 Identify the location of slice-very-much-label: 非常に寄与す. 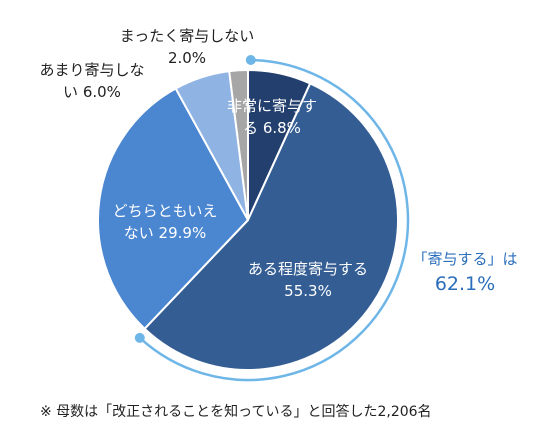
(272, 106).